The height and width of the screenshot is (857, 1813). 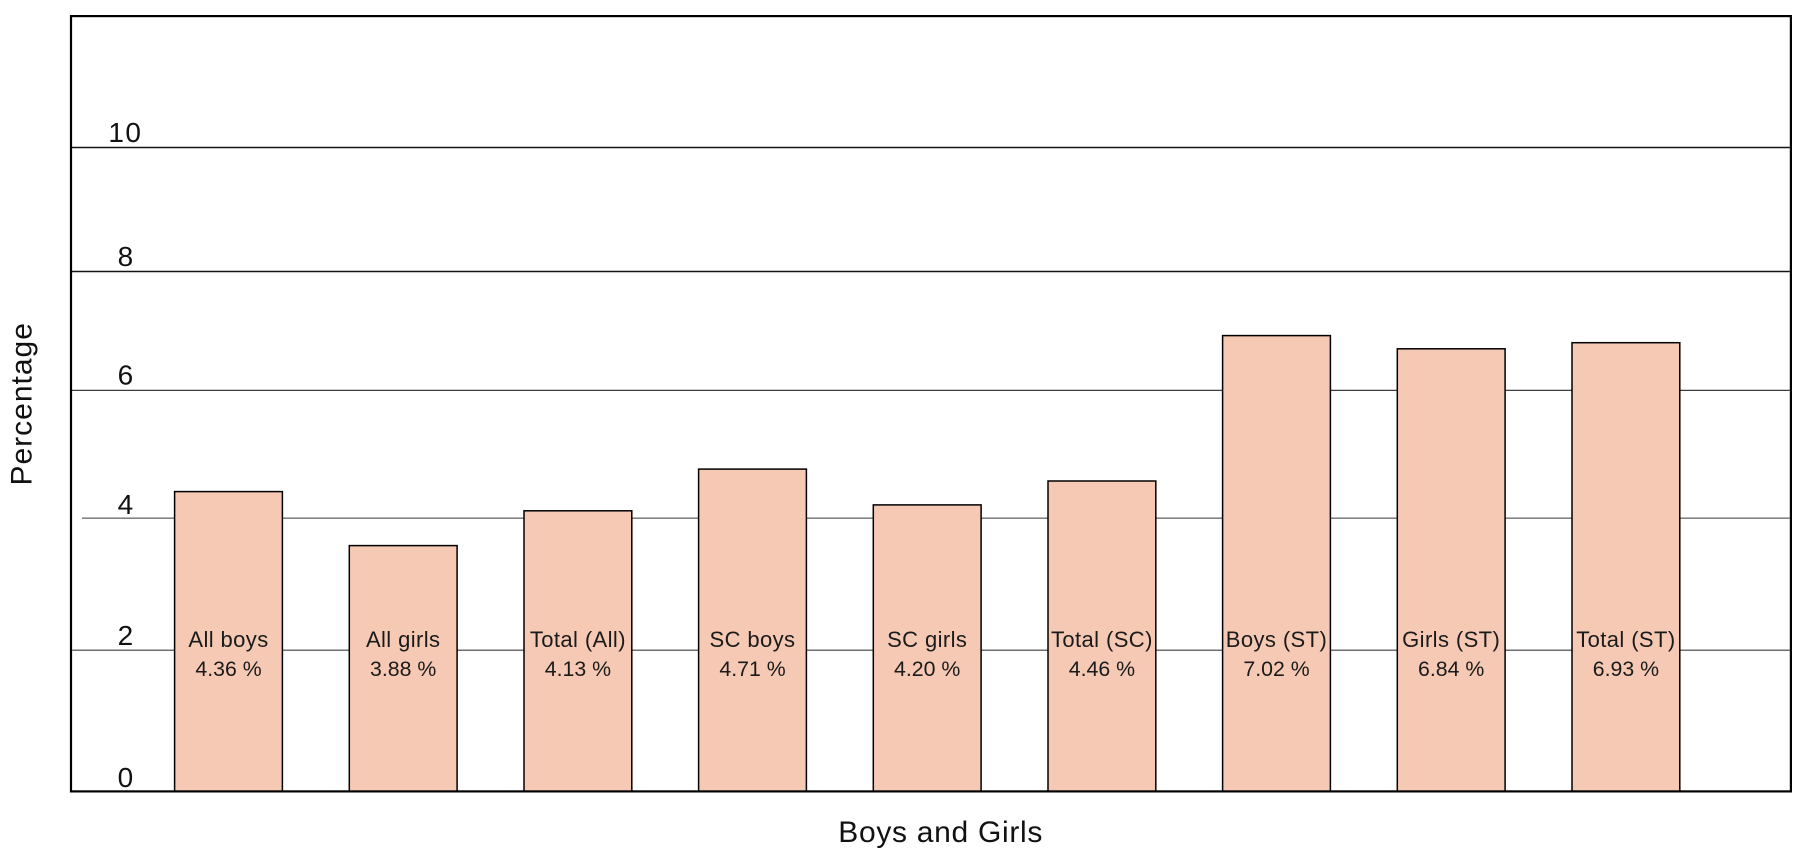 What do you see at coordinates (1626, 669) in the screenshot?
I see `svg-text: 6.93 %` at bounding box center [1626, 669].